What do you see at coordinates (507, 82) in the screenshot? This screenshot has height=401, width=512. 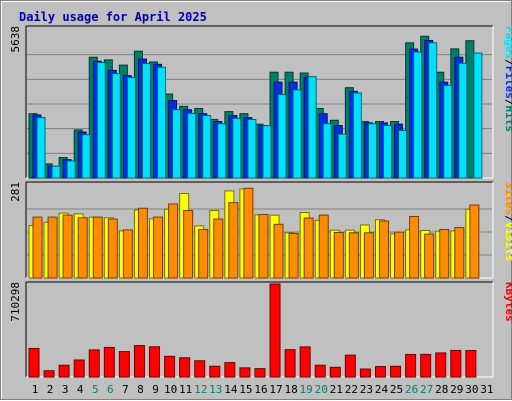 I see `legend-entry-files: Files` at bounding box center [507, 82].